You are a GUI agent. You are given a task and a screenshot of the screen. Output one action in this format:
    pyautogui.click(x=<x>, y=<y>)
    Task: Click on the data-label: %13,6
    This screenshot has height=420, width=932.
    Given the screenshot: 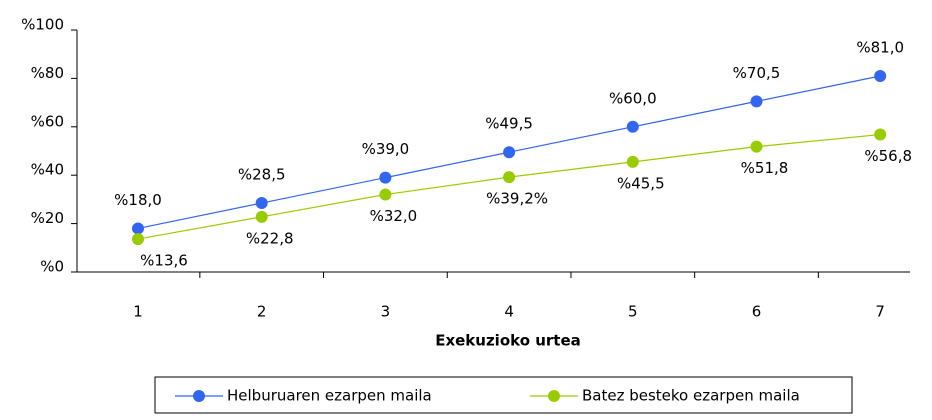 What is the action you would take?
    pyautogui.click(x=164, y=261)
    